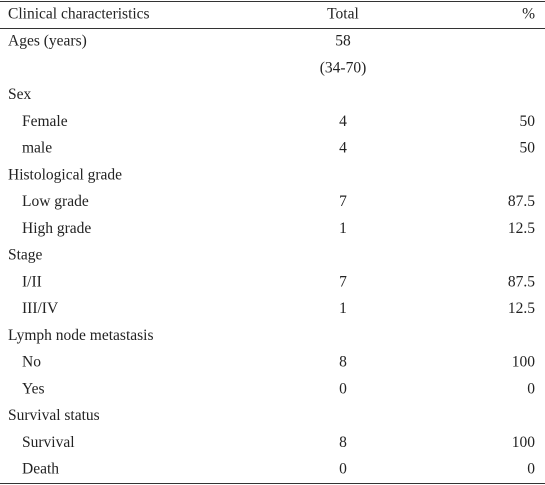 Image resolution: width=545 pixels, height=485 pixels. What do you see at coordinates (33, 388) in the screenshot?
I see `row-label: Yes` at bounding box center [33, 388].